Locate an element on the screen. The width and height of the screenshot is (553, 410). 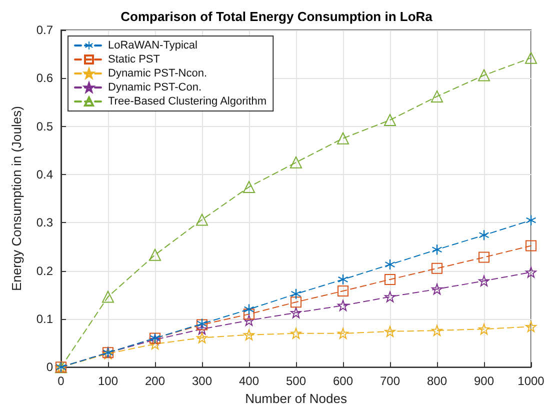
y-tick-label: 0.4 is located at coordinates (45, 174).